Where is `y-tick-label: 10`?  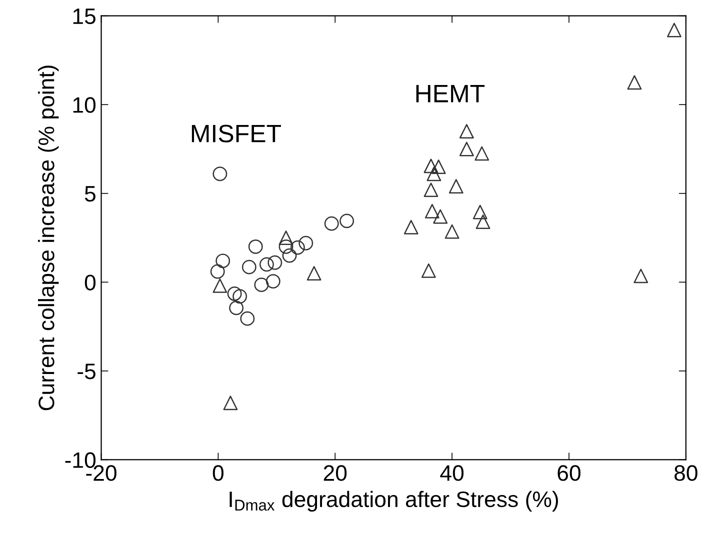 y-tick-label: 10 is located at coordinates (84, 105).